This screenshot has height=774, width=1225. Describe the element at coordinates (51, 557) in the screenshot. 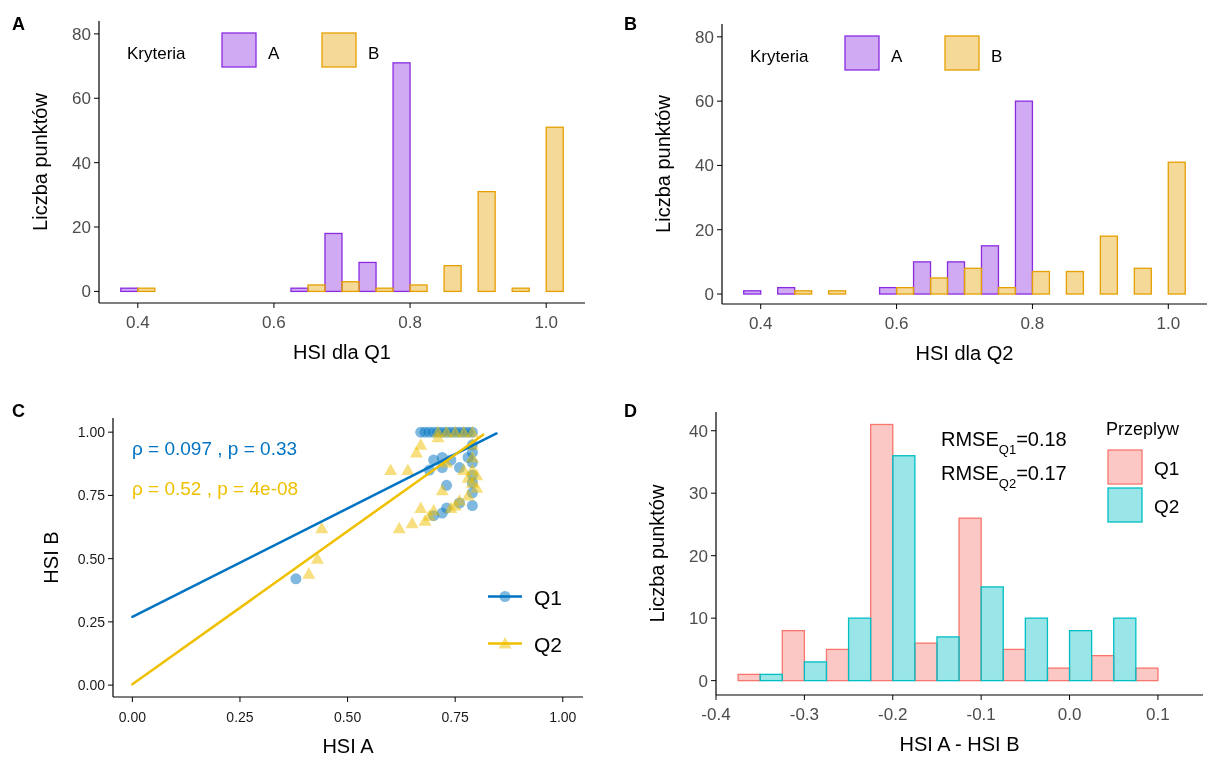

I see `y-axis-title: HSI B` at that location.